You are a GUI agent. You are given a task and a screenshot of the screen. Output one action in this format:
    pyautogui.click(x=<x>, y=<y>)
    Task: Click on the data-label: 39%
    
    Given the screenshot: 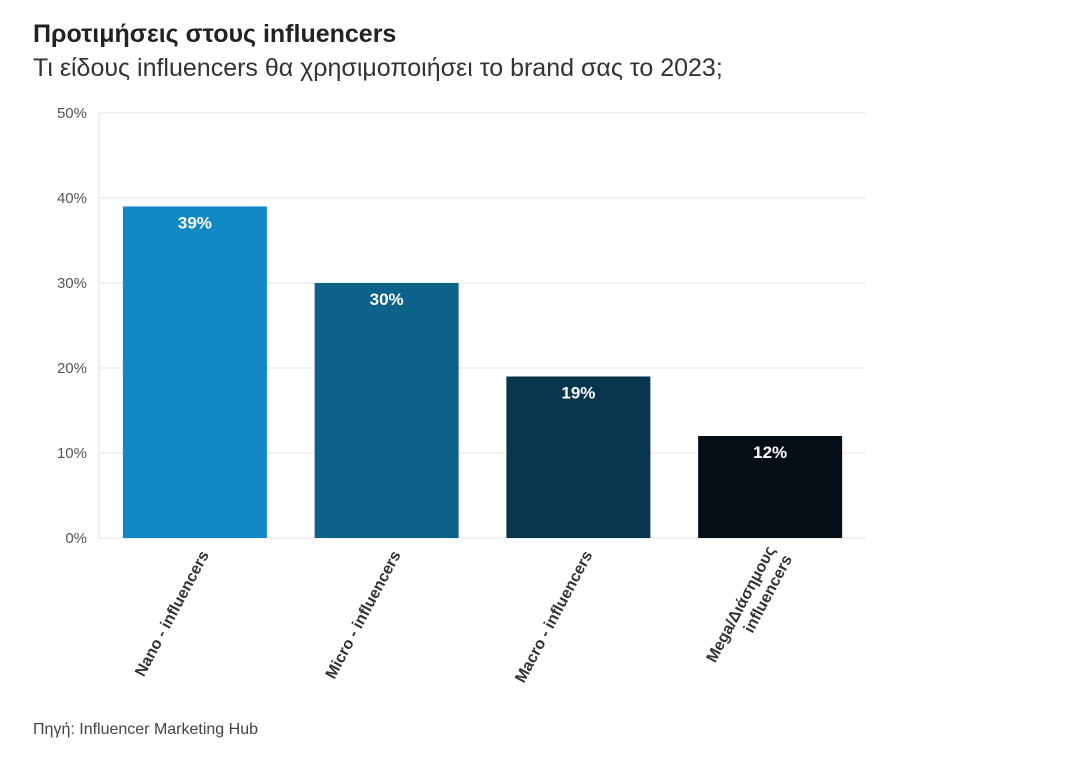 What is the action you would take?
    pyautogui.click(x=195, y=223)
    